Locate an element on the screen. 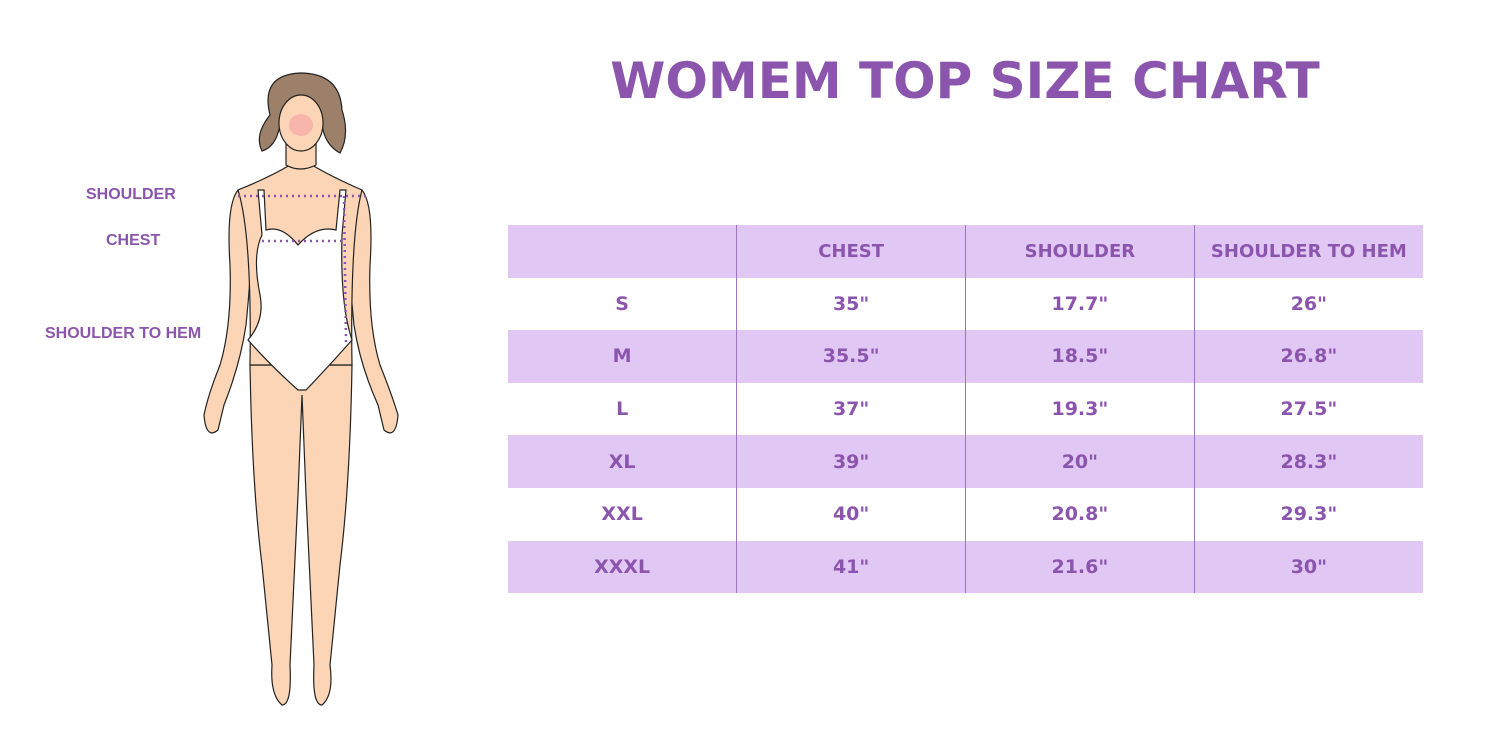  page-title: WOMEM TOP SIZE CHART is located at coordinates (965, 81).